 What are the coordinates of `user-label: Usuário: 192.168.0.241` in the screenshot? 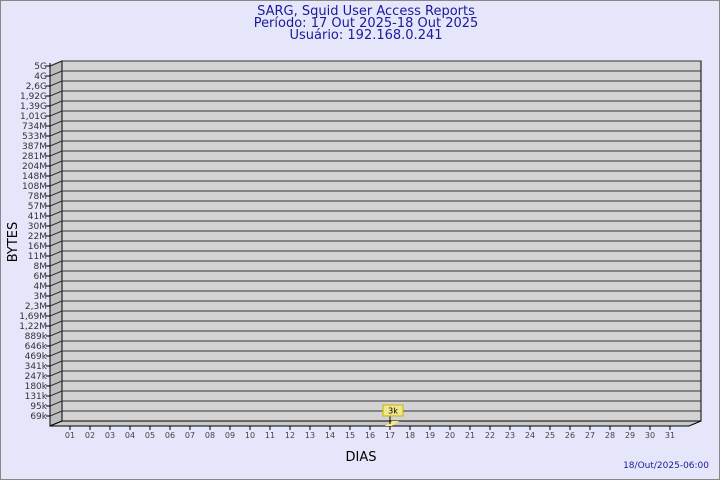 It's located at (366, 35).